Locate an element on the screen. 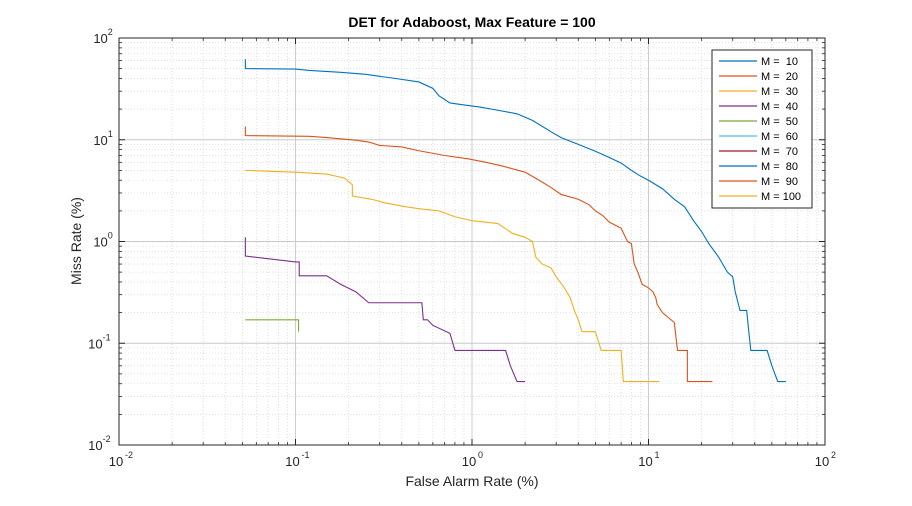 This screenshot has height=506, width=912. legend-label: M = 90 is located at coordinates (779, 182).